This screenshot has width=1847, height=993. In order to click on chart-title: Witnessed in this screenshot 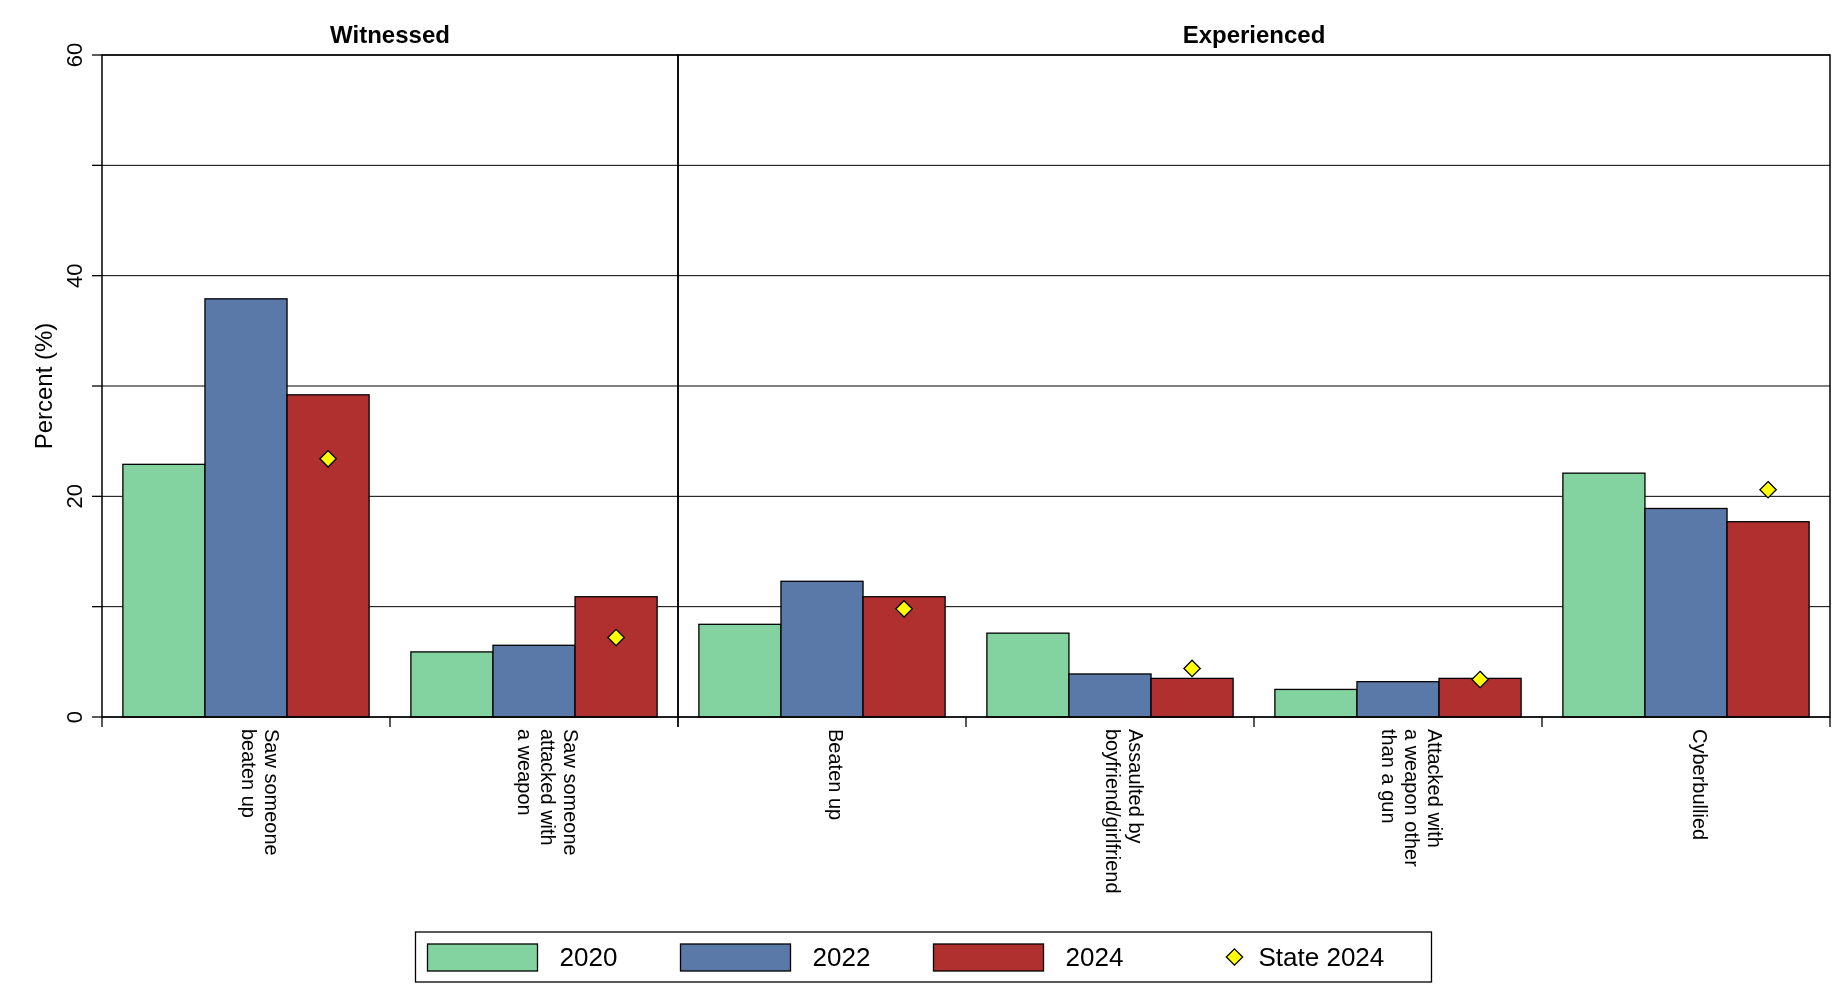, I will do `click(390, 34)`.